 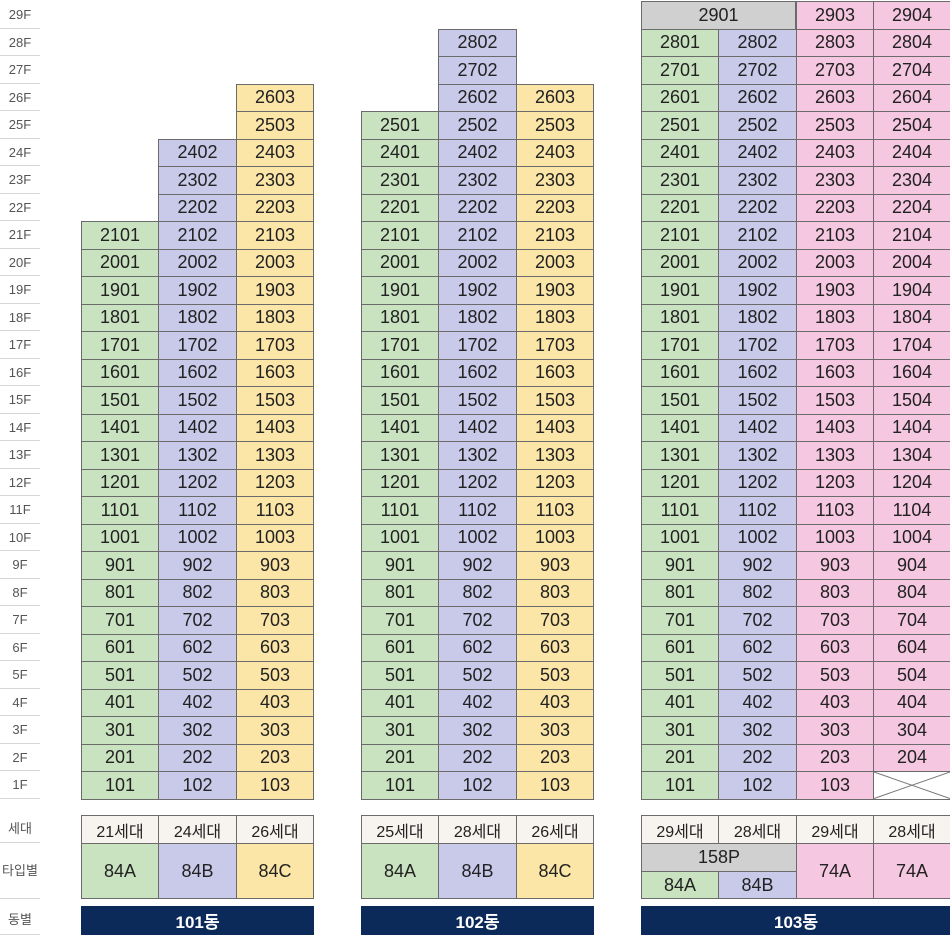 I want to click on unit-cell: 102, so click(x=197, y=785).